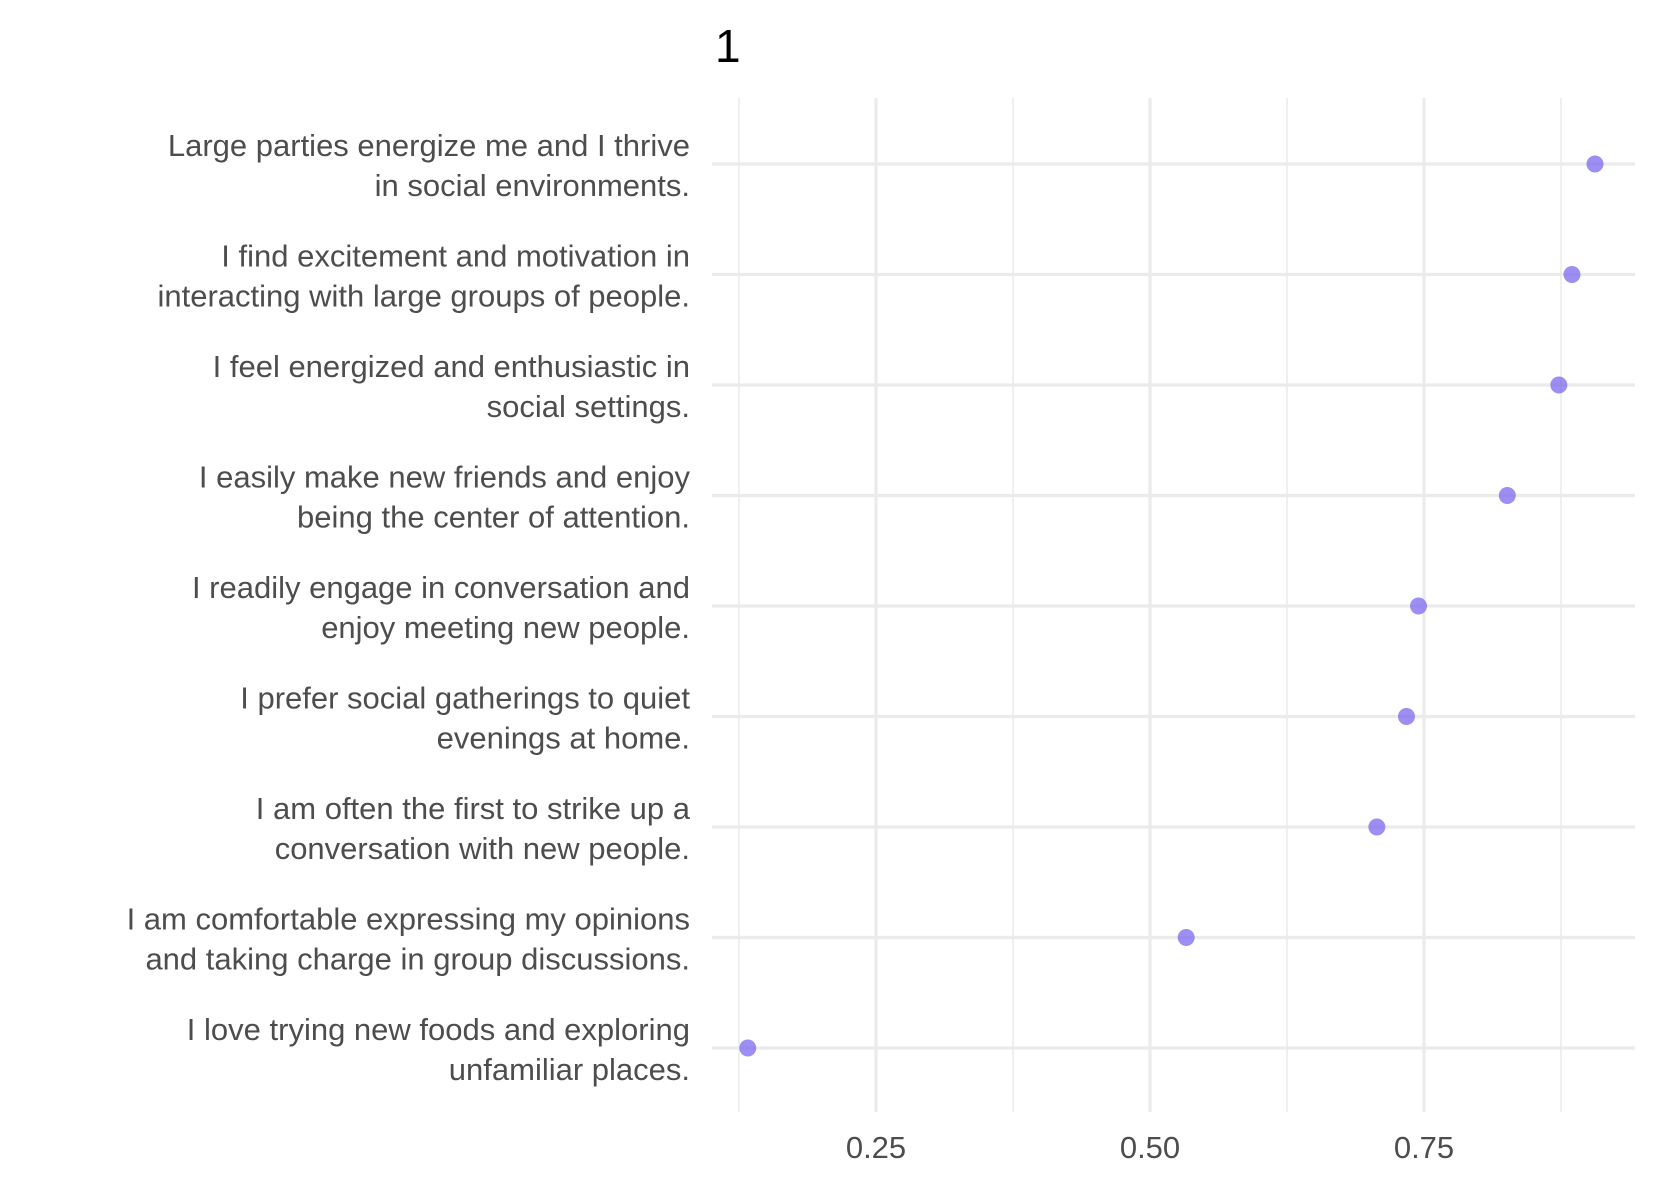 This screenshot has width=1653, height=1190. What do you see at coordinates (563, 738) in the screenshot?
I see `y-tick-label-line: evenings at home.` at bounding box center [563, 738].